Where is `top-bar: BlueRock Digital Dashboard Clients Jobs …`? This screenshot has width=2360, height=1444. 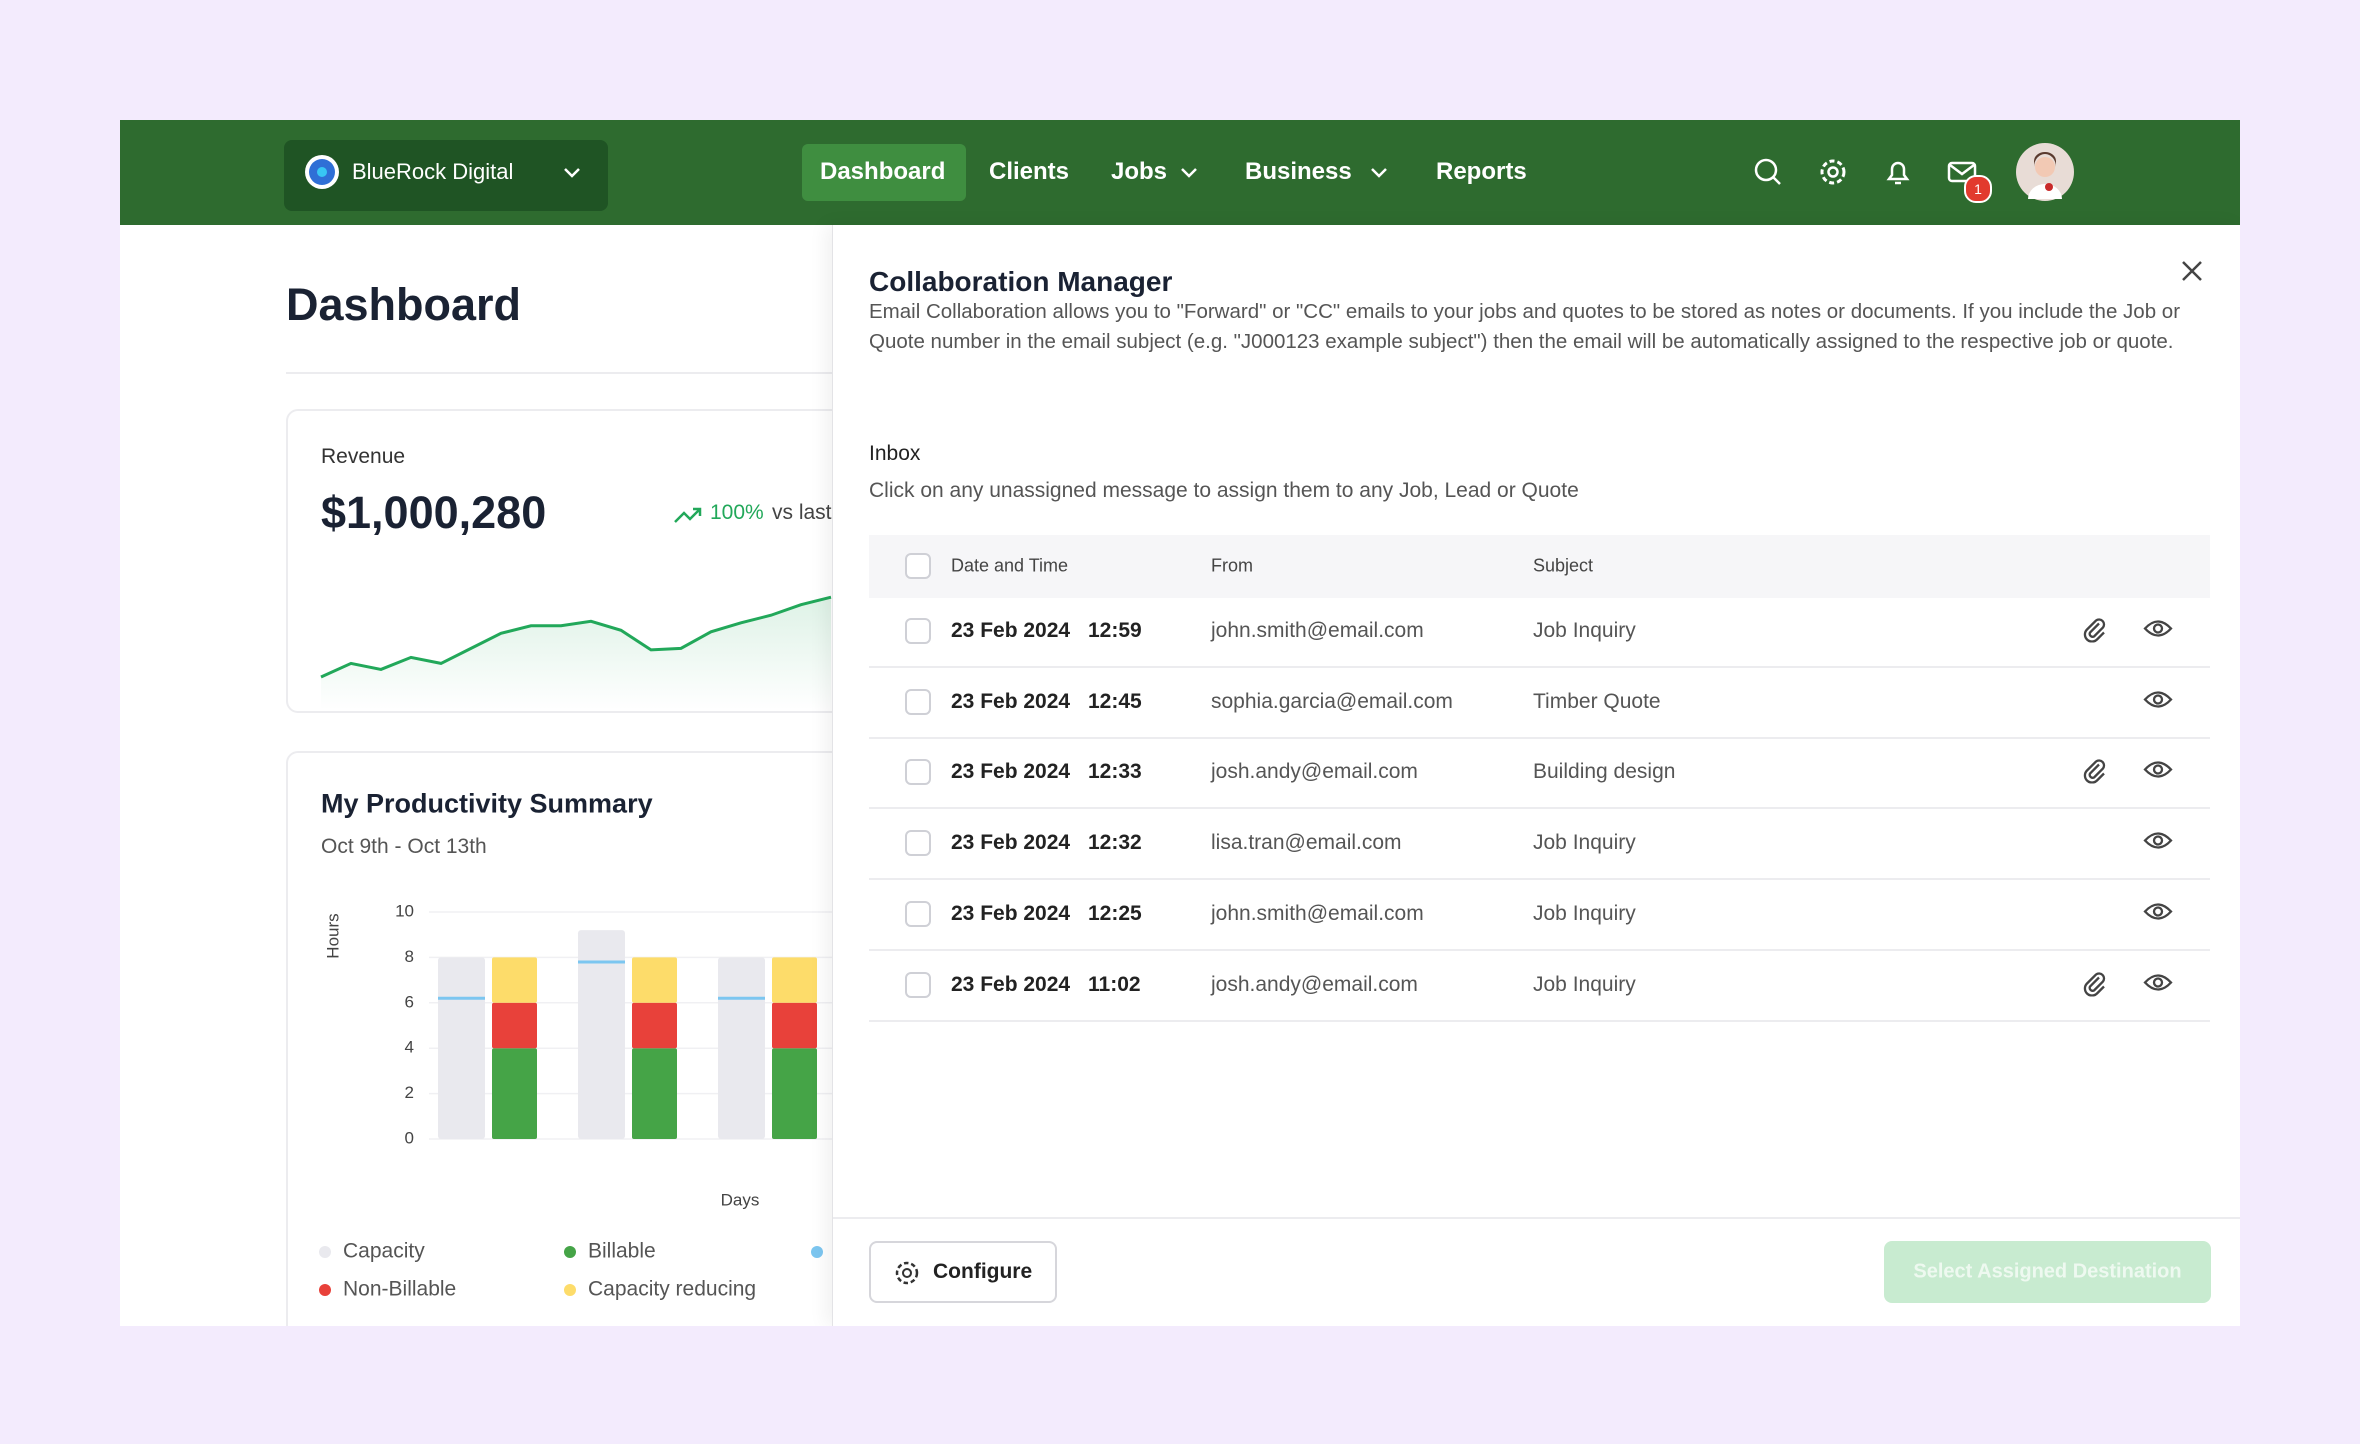 top-bar: BlueRock Digital Dashboard Clients Jobs … is located at coordinates (1180, 172).